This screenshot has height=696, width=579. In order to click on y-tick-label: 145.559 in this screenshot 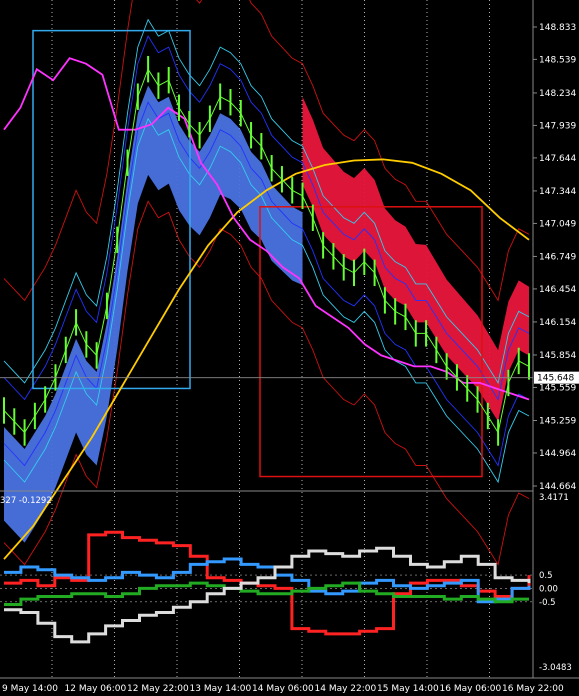, I will do `click(557, 388)`.